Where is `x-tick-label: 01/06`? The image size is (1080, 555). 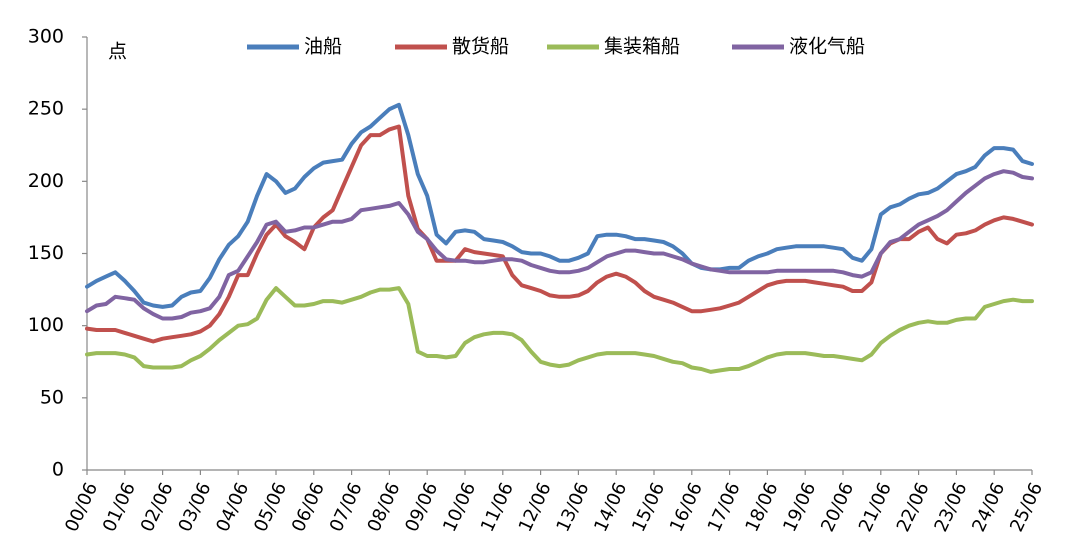
x-tick-label: 01/06 is located at coordinates (119, 507).